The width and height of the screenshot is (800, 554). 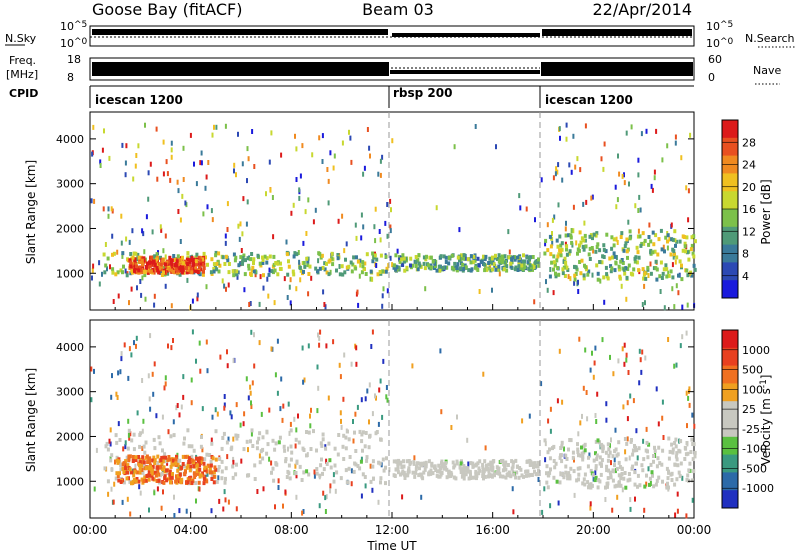 I want to click on power-colorbar-label: Power [dB], so click(x=766, y=211).